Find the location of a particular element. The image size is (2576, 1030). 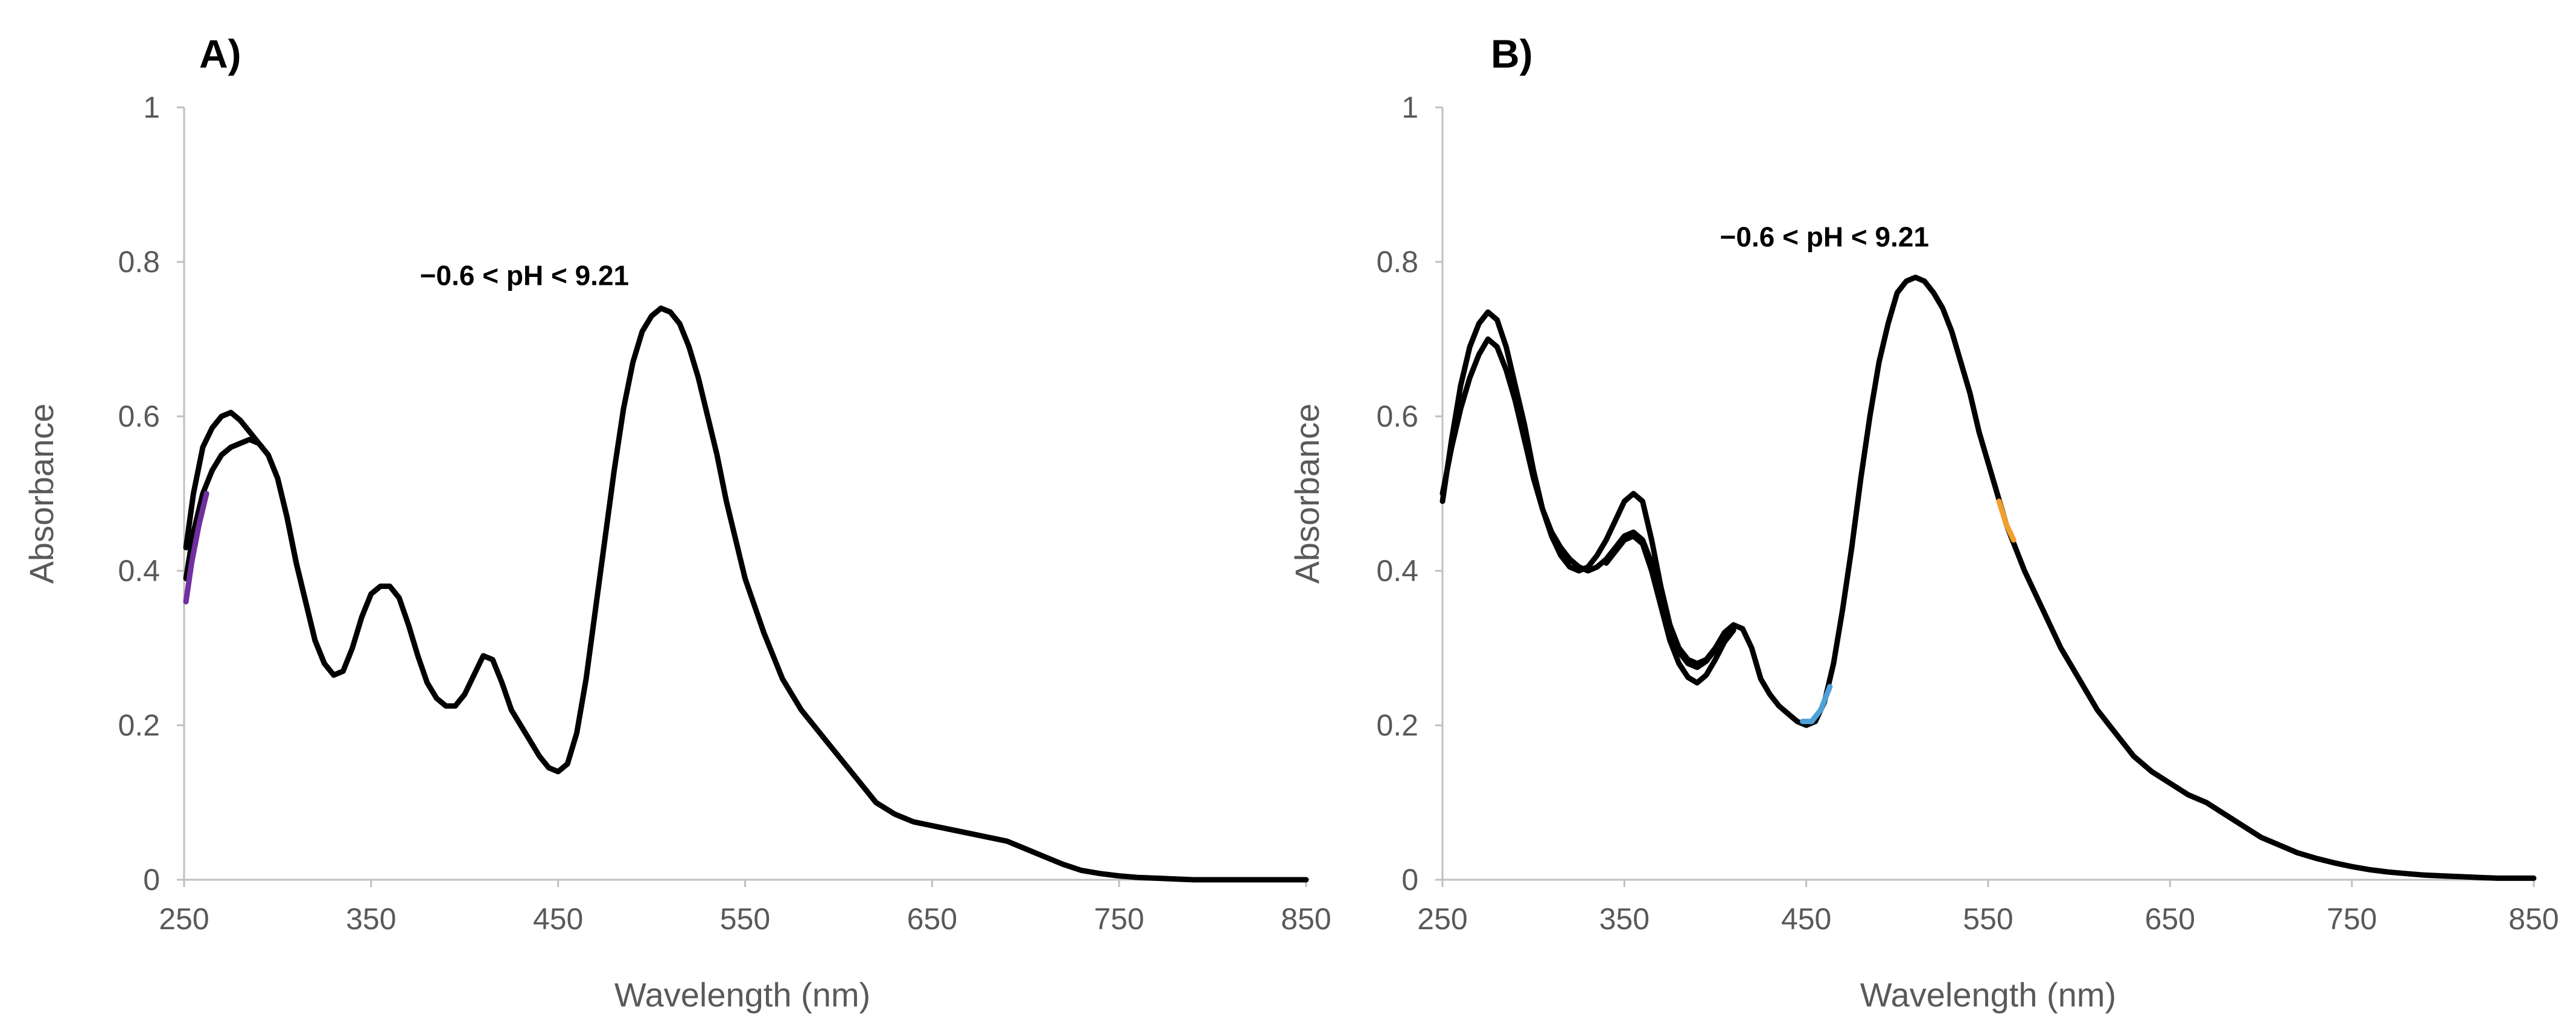

panel-a-x-tick-label: 750 is located at coordinates (1119, 919).